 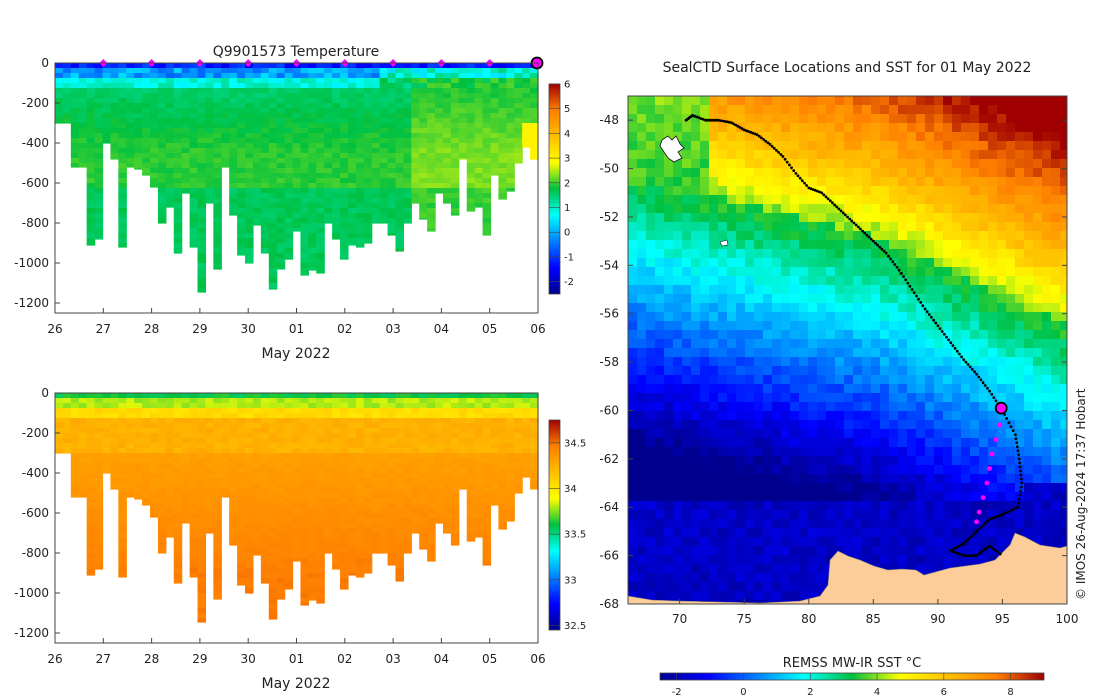 I want to click on y-tick-label: -600, so click(x=35, y=513).